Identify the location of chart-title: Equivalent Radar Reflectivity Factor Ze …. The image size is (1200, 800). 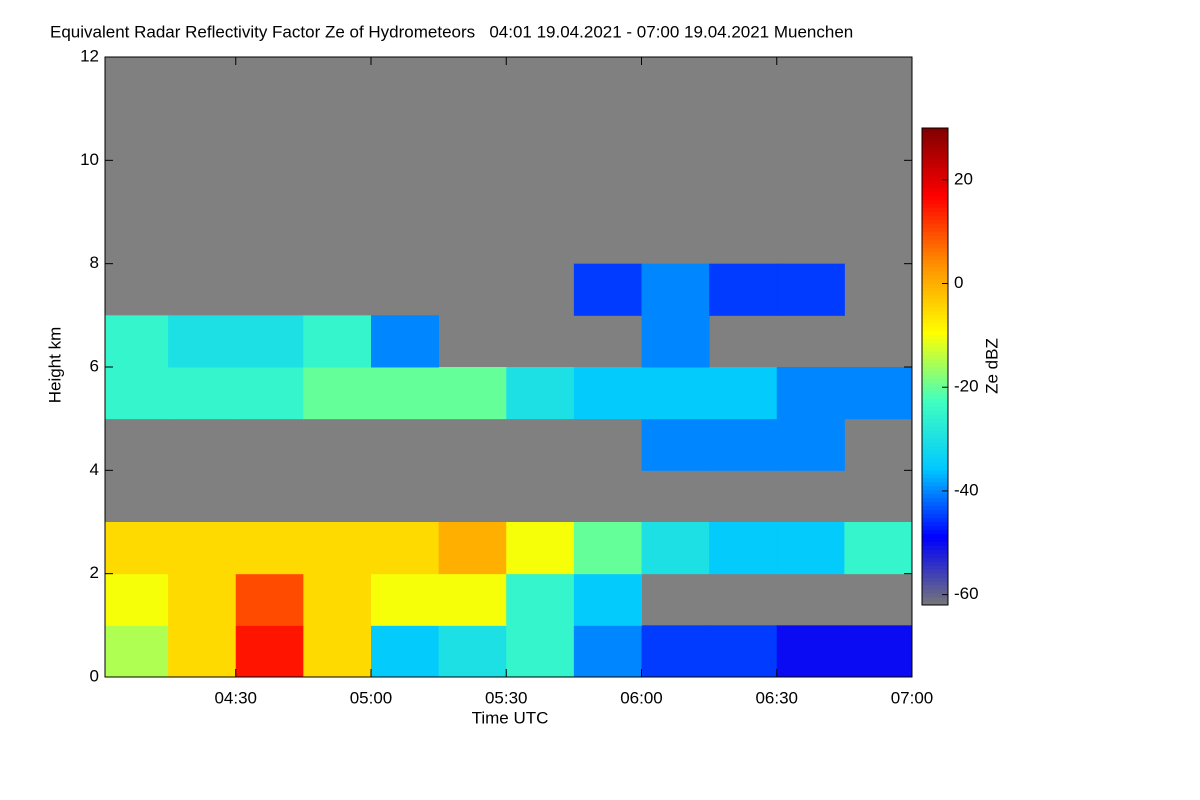
(451, 31).